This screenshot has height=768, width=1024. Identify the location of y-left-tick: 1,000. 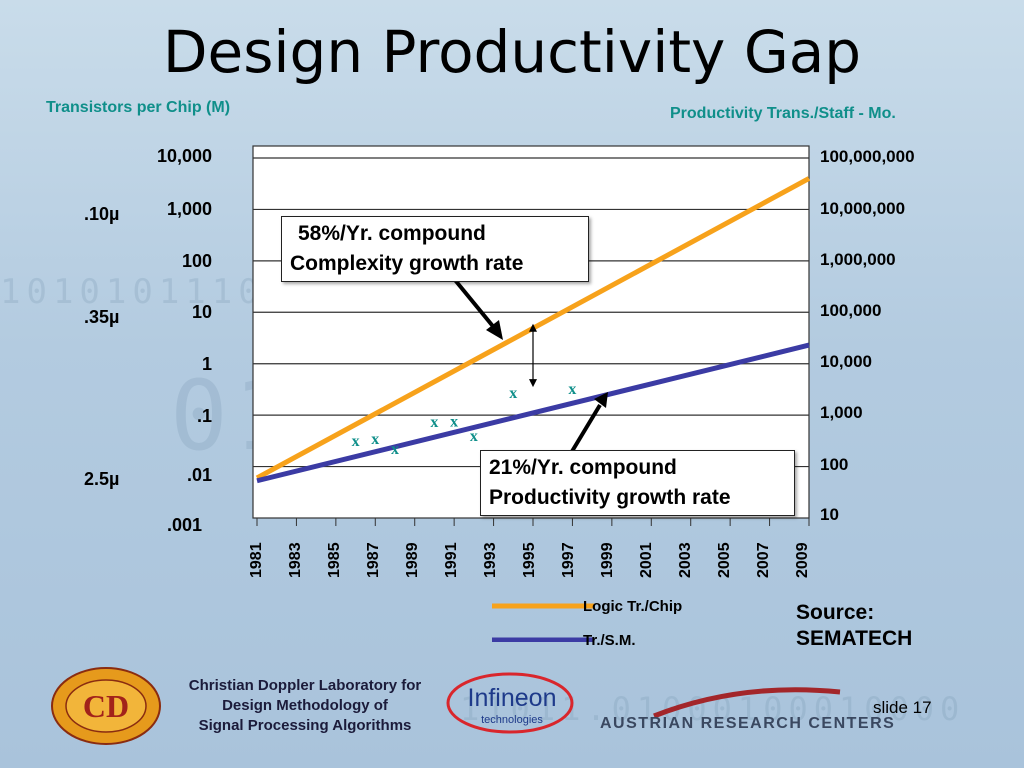
(189, 209).